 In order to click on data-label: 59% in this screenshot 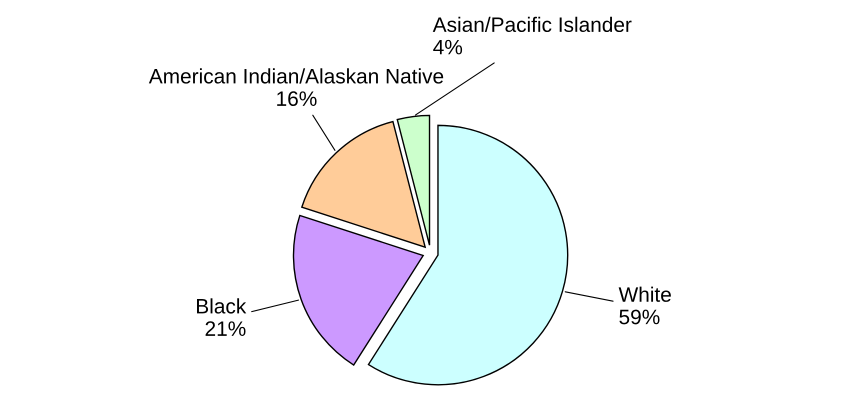, I will do `click(639, 317)`.